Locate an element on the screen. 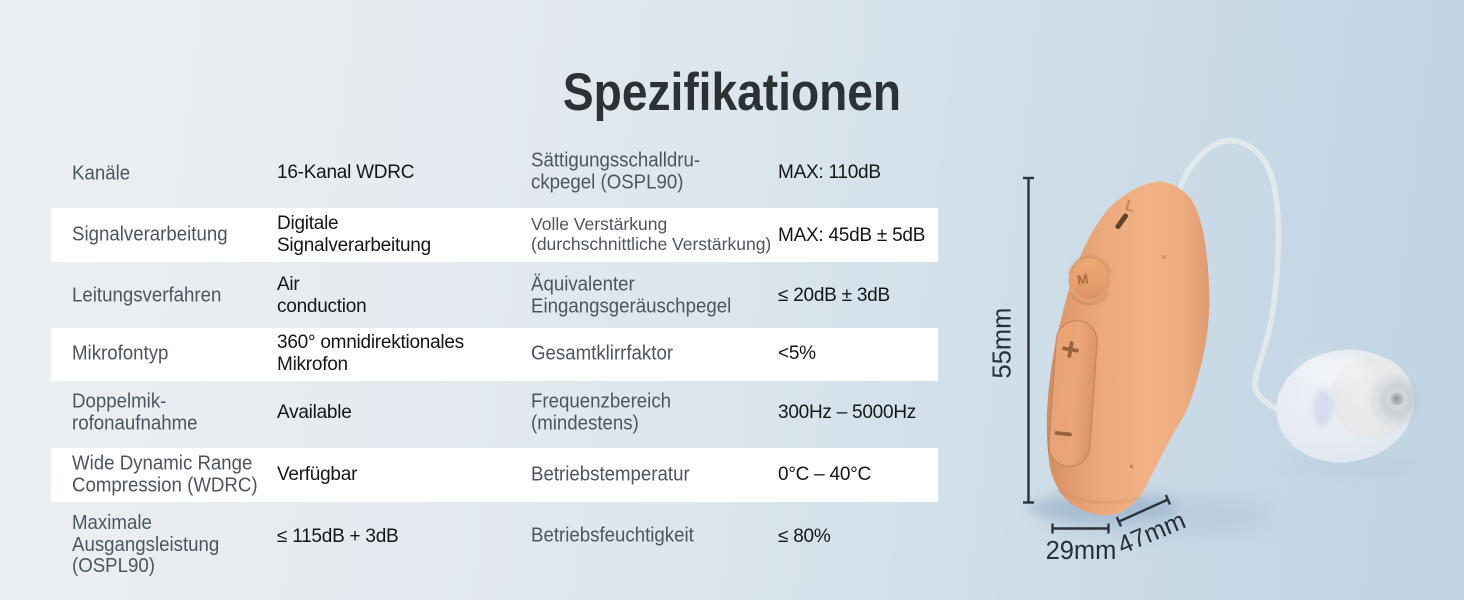  svg-text: L is located at coordinates (1130, 206).